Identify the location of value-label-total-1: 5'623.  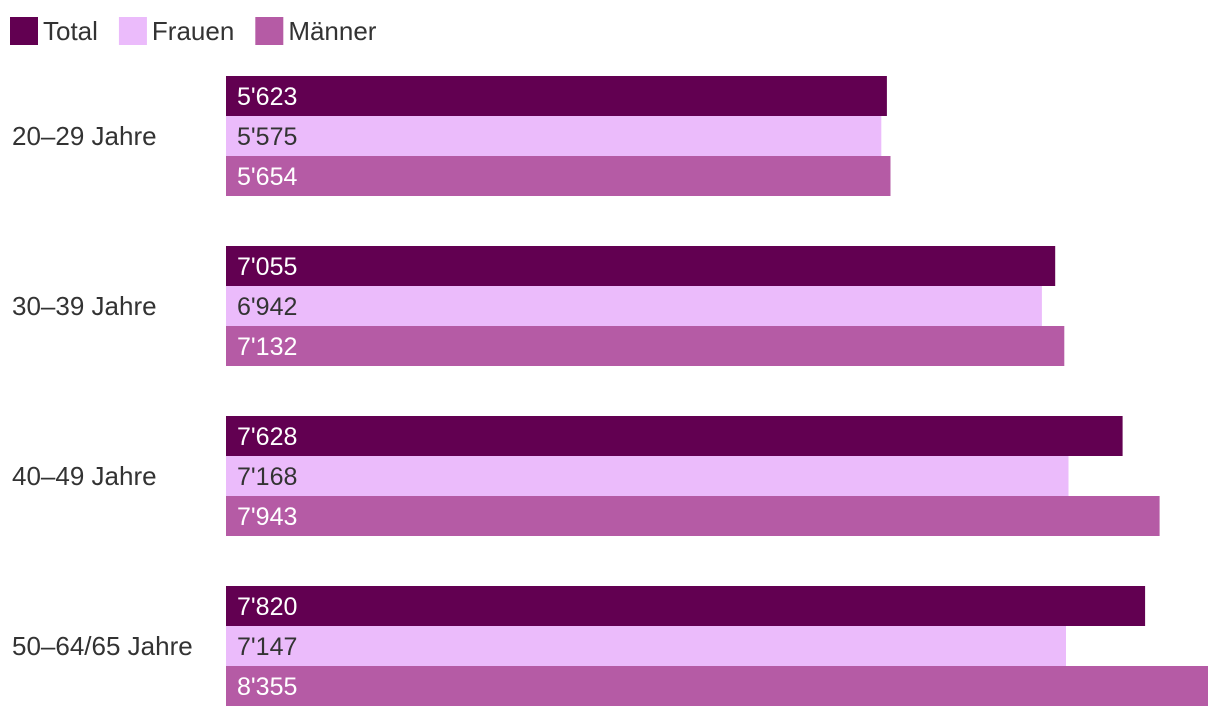
(267, 97).